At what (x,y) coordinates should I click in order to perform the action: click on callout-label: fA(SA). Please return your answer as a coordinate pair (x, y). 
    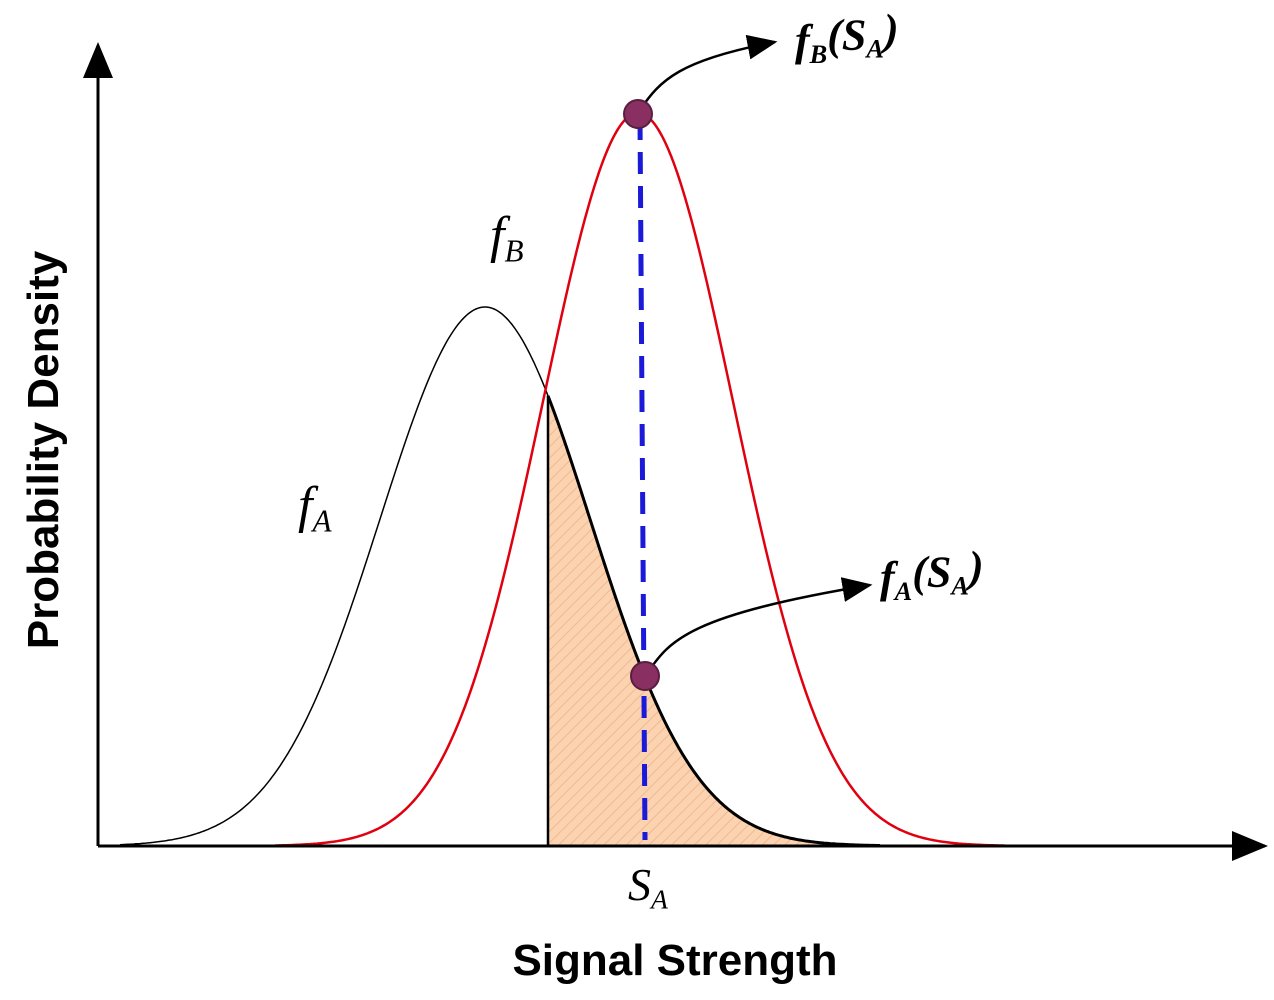
    Looking at the image, I should click on (932, 573).